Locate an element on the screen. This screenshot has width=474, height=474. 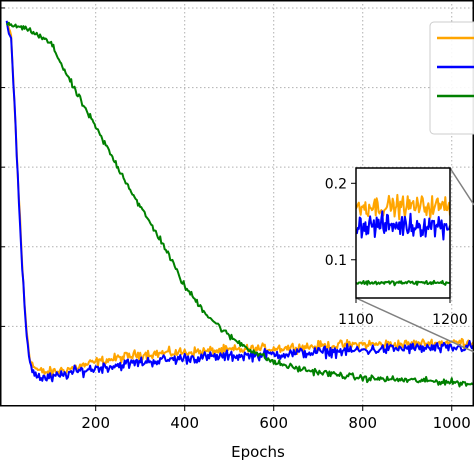
inset-series-group is located at coordinates (403, 233).